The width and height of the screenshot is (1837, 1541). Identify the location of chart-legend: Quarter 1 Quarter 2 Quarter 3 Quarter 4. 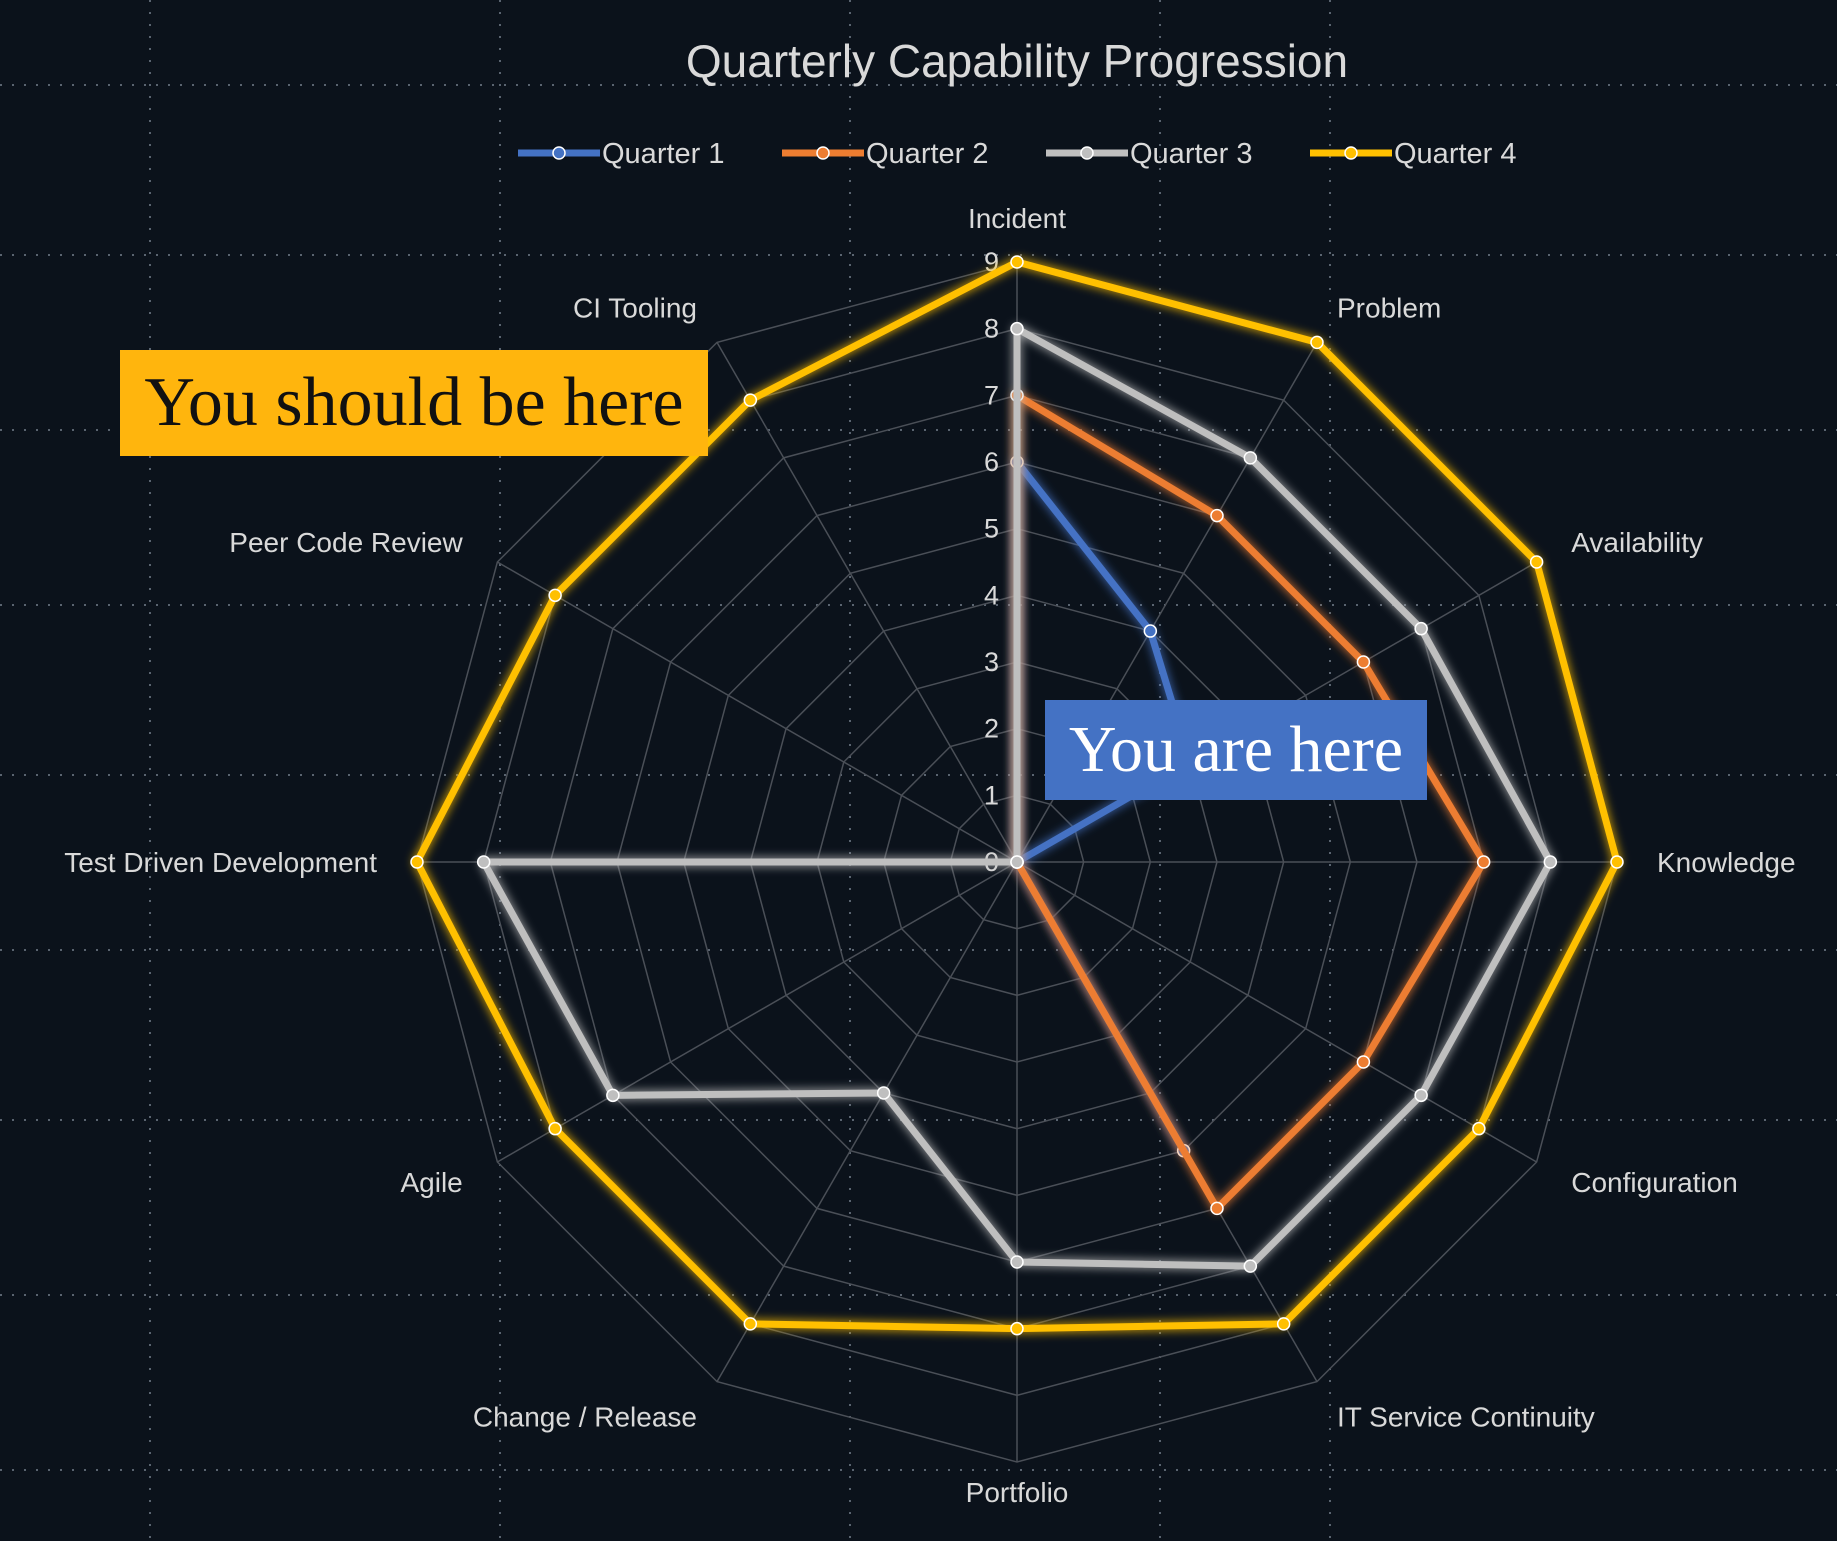
(1017, 154).